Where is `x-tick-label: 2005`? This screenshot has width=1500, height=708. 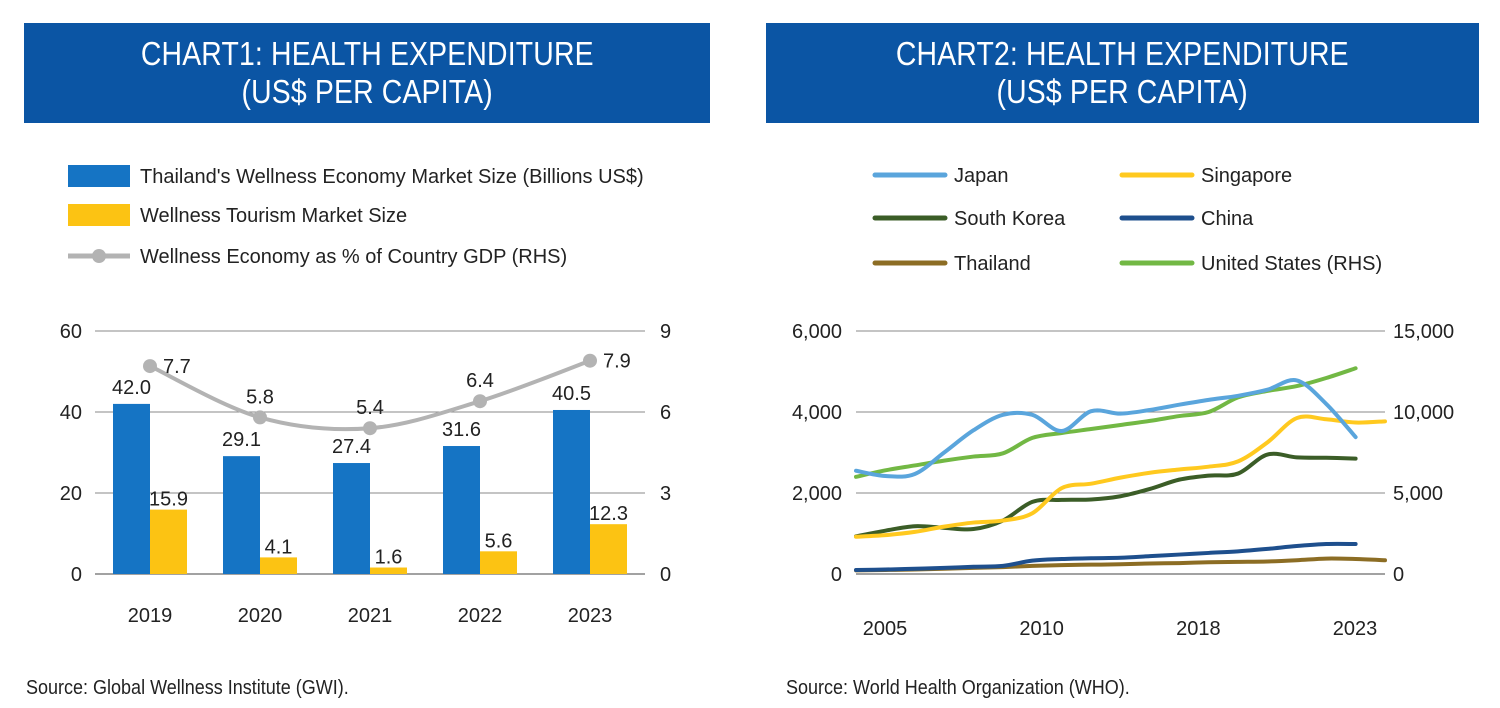
x-tick-label: 2005 is located at coordinates (885, 629).